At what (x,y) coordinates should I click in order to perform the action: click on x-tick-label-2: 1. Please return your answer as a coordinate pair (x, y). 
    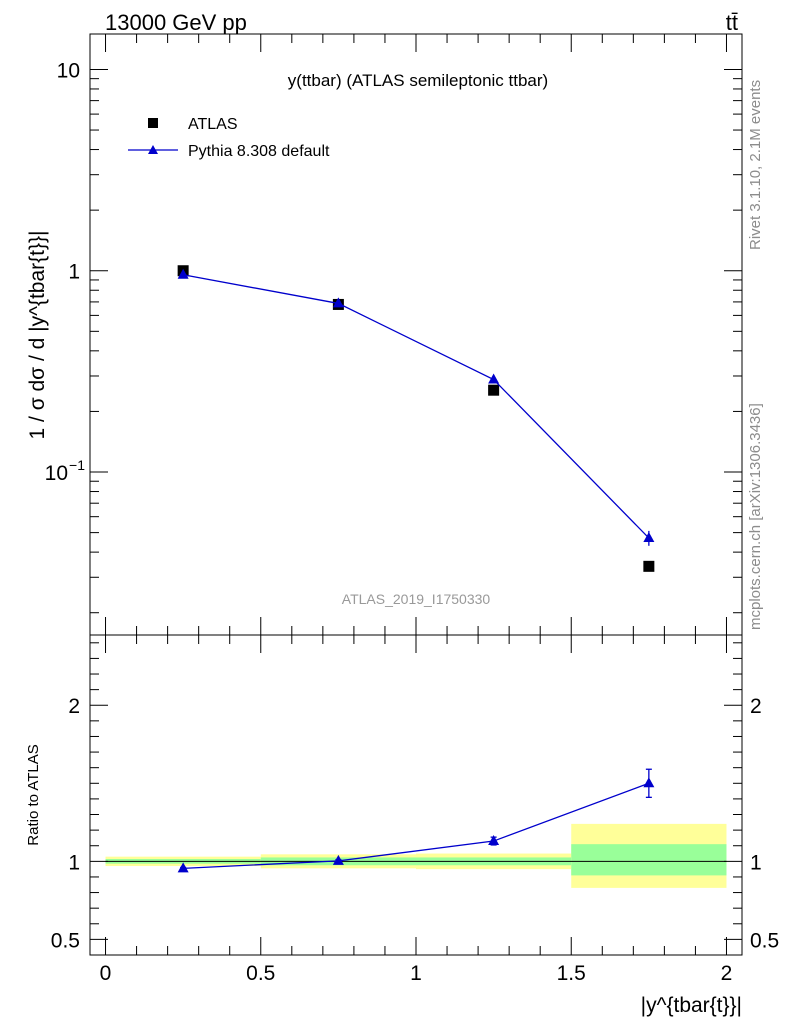
    Looking at the image, I should click on (416, 973).